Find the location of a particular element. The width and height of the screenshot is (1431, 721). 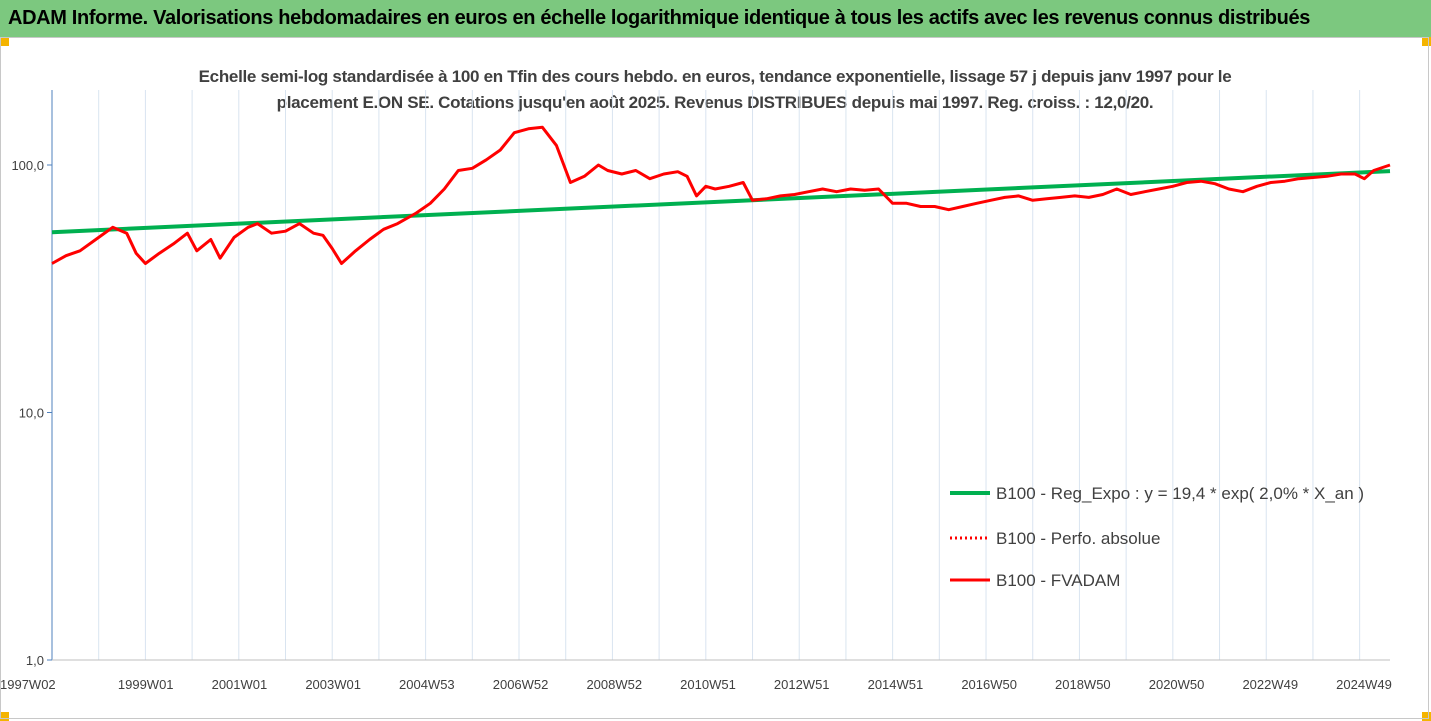

x-tick-label: 2016W50 is located at coordinates (989, 684).